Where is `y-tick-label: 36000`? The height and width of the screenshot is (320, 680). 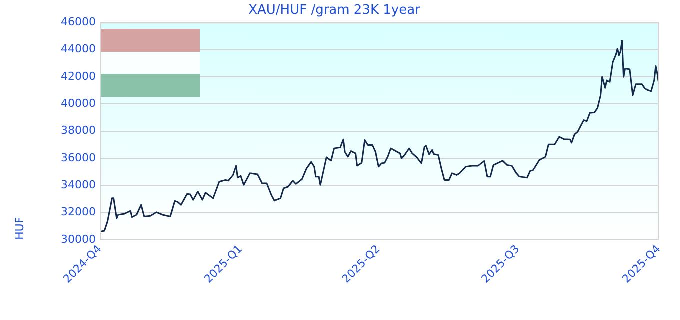 y-tick-label: 36000 is located at coordinates (78, 157).